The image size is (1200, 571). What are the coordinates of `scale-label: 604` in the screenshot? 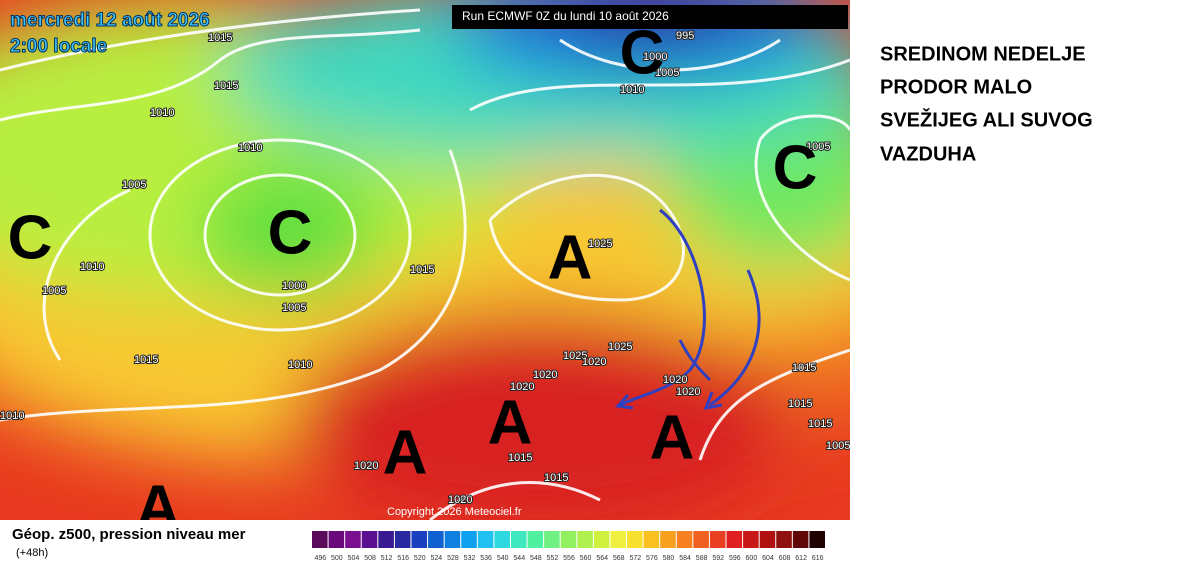 It's located at (768, 558).